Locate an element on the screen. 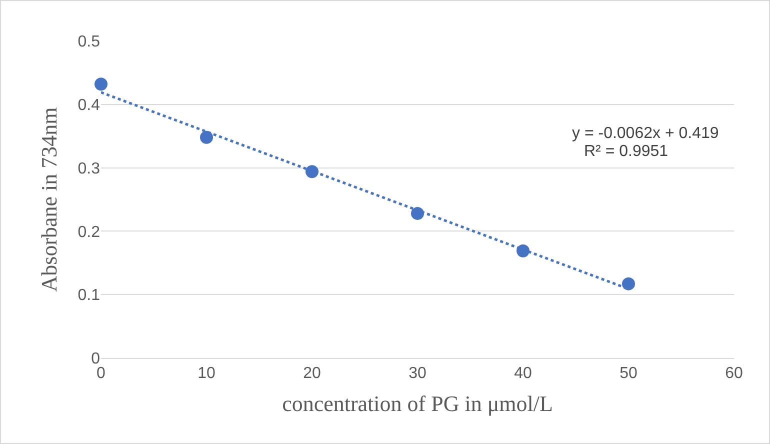 This screenshot has width=770, height=444. x-tick-label: 20 is located at coordinates (312, 373).